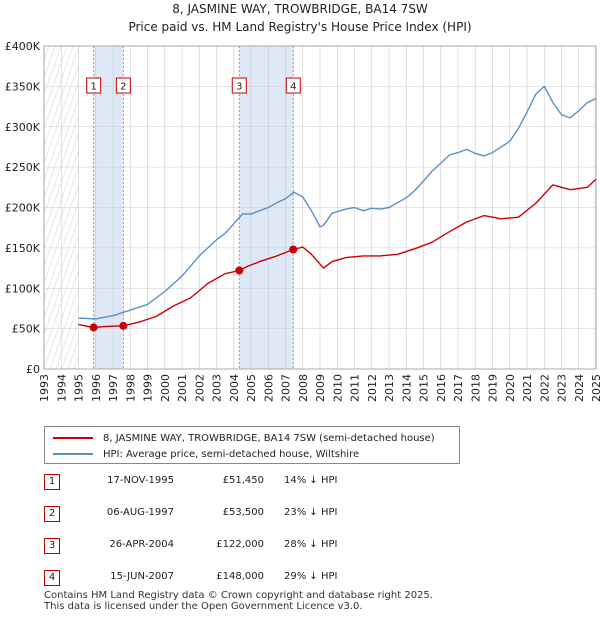 This screenshot has width=600, height=620. What do you see at coordinates (389, 388) in the screenshot?
I see `x-tick-label: 2013` at bounding box center [389, 388].